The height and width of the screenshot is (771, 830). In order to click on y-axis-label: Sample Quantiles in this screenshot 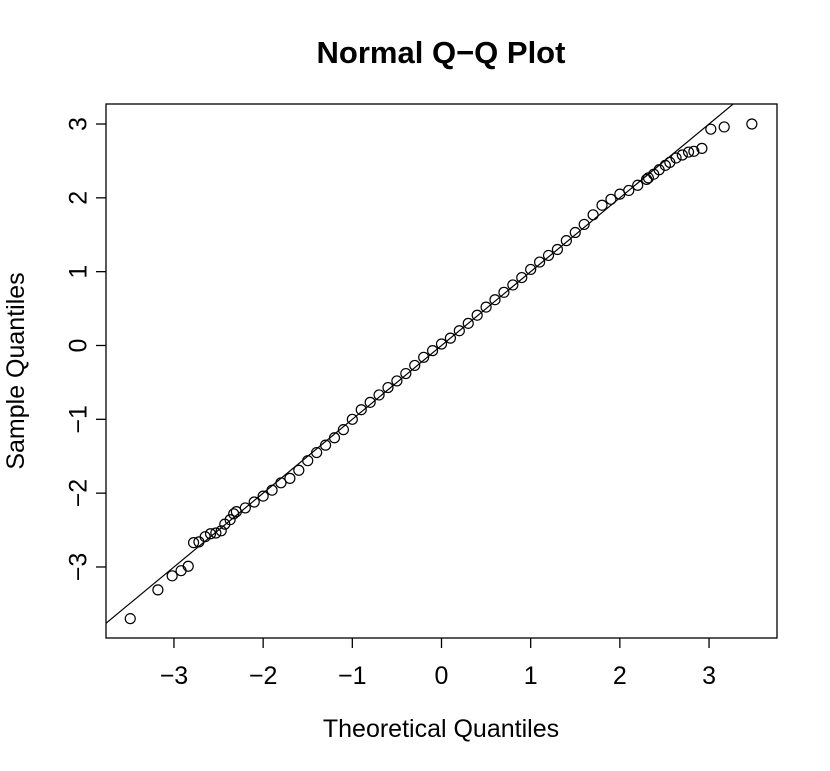, I will do `click(16, 370)`.